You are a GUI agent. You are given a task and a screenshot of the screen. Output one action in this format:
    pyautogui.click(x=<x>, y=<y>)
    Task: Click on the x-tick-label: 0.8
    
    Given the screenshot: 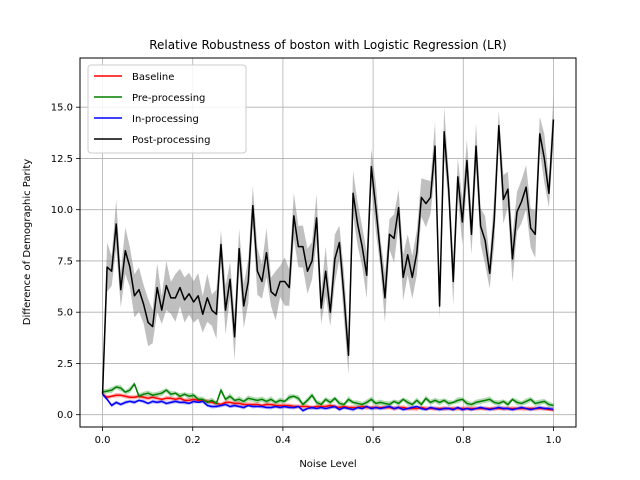 What is the action you would take?
    pyautogui.click(x=463, y=440)
    